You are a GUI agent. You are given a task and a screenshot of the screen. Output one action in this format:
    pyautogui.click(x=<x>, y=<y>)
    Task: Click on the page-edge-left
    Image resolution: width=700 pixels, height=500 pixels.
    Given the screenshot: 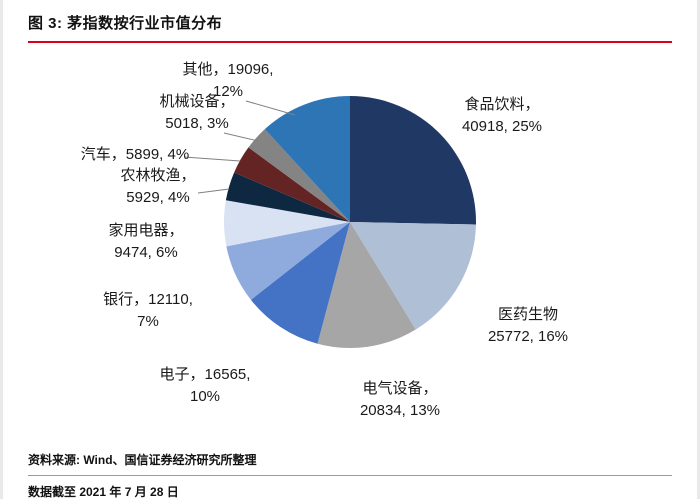 What is the action you would take?
    pyautogui.click(x=1, y=249)
    